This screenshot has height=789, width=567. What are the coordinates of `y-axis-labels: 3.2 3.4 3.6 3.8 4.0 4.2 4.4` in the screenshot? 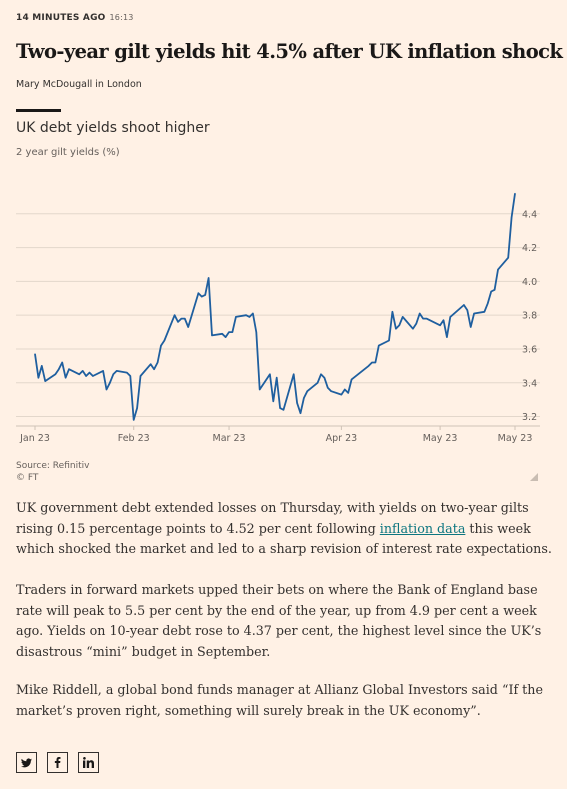 It's located at (529, 316).